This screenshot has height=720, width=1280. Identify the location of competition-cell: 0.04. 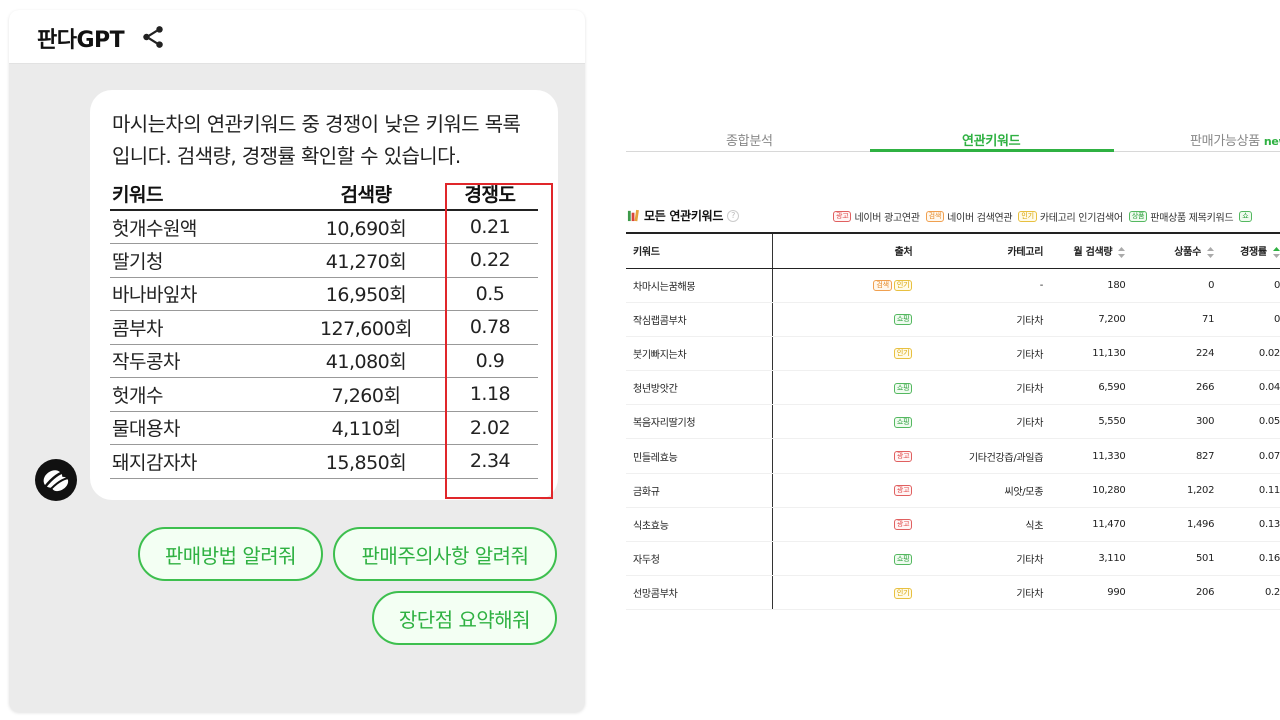
(1247, 388).